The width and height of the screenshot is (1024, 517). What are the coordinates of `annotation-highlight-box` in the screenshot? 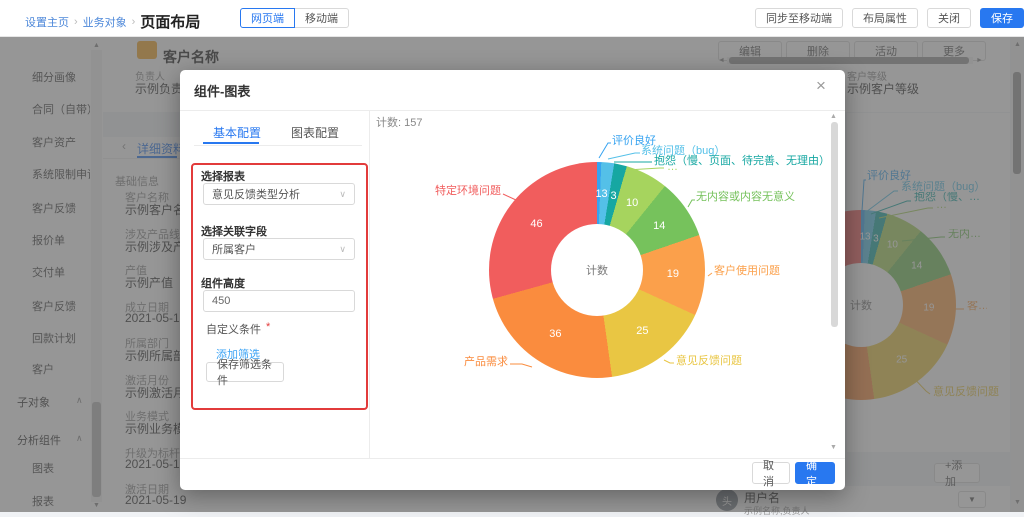 It's located at (279, 286).